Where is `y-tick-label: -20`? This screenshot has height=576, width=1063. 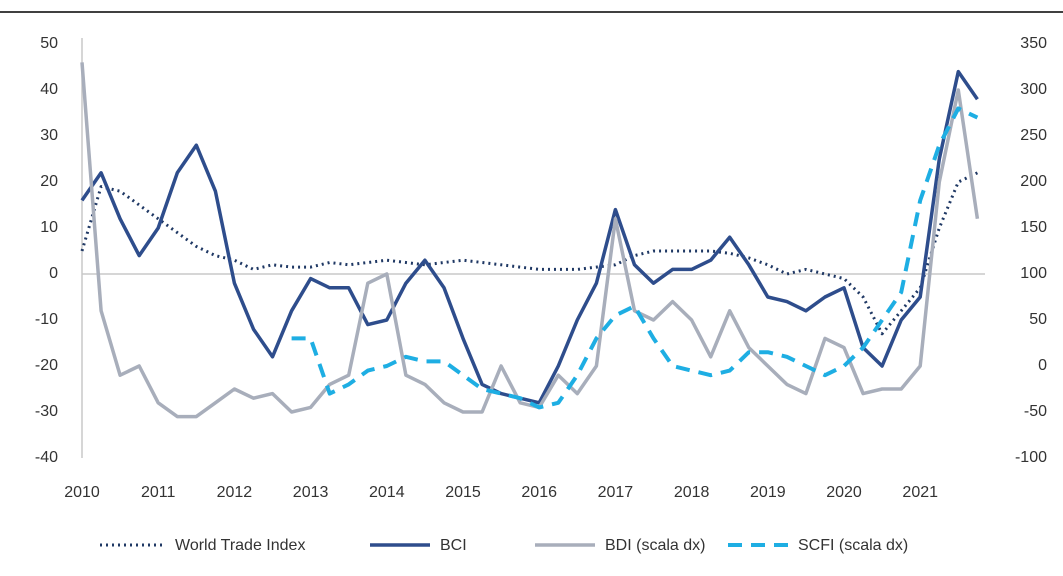
y-tick-label: -20 is located at coordinates (46, 365).